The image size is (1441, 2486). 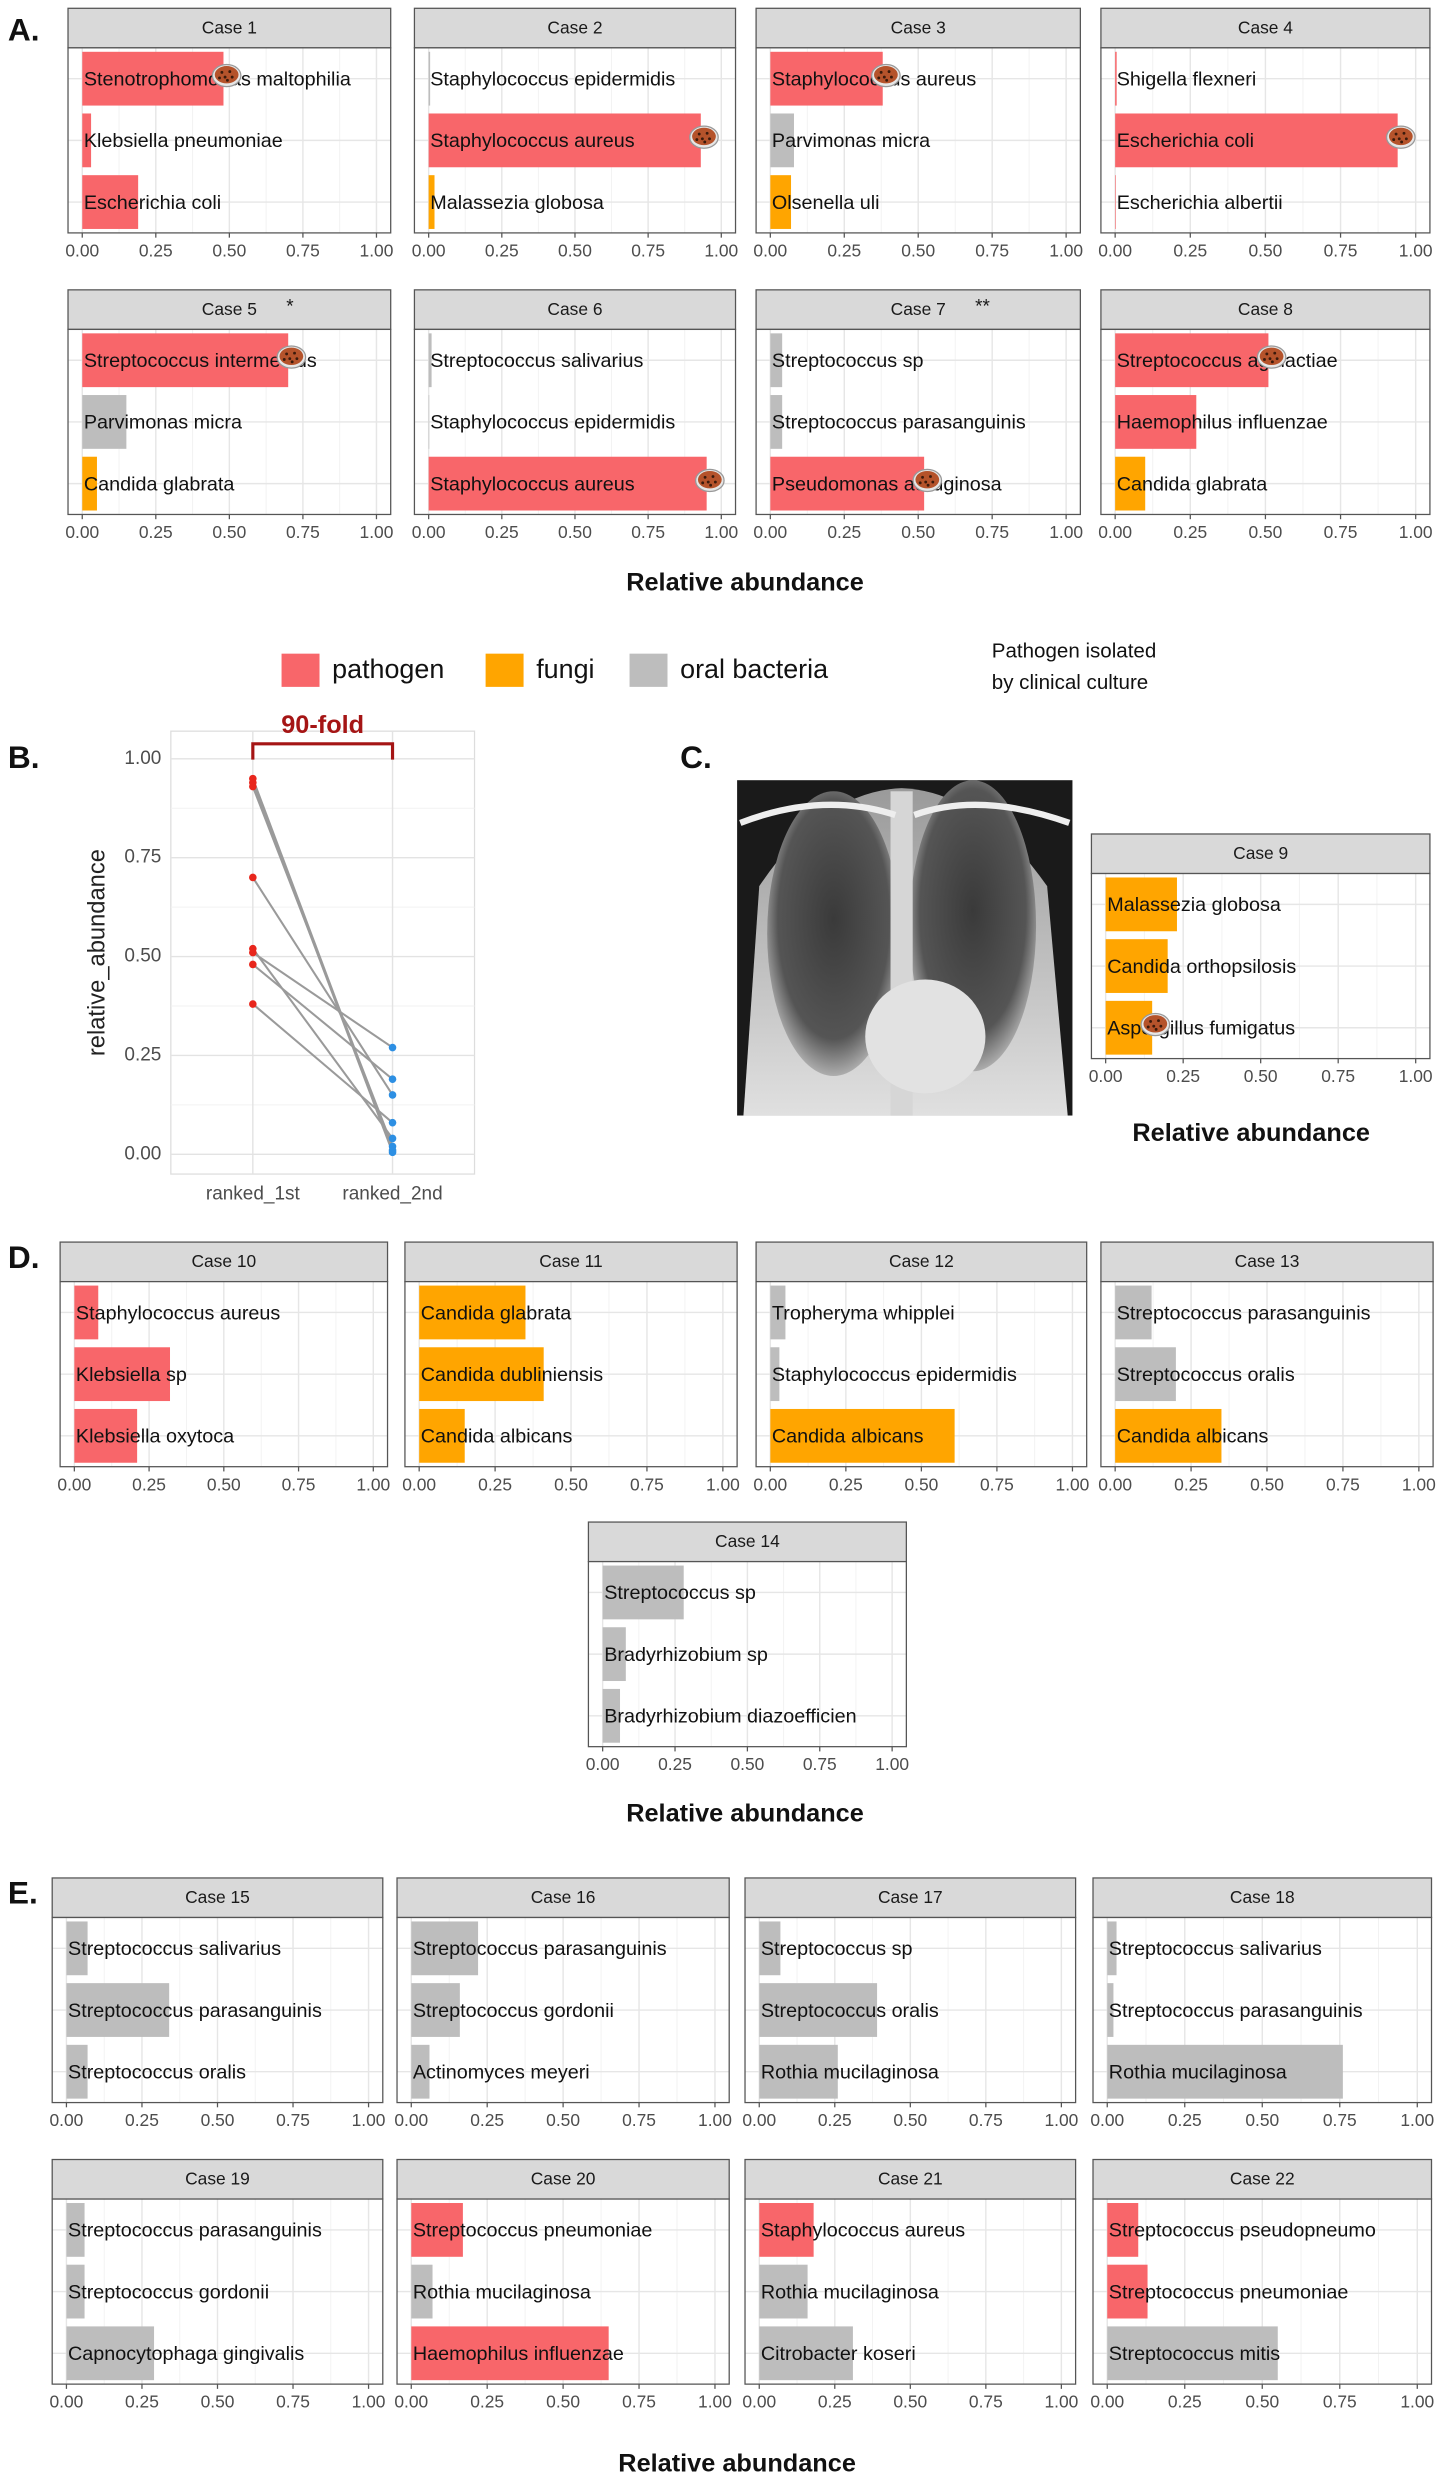 I want to click on species-label: Staphylococcus epidermidis, so click(x=552, y=423).